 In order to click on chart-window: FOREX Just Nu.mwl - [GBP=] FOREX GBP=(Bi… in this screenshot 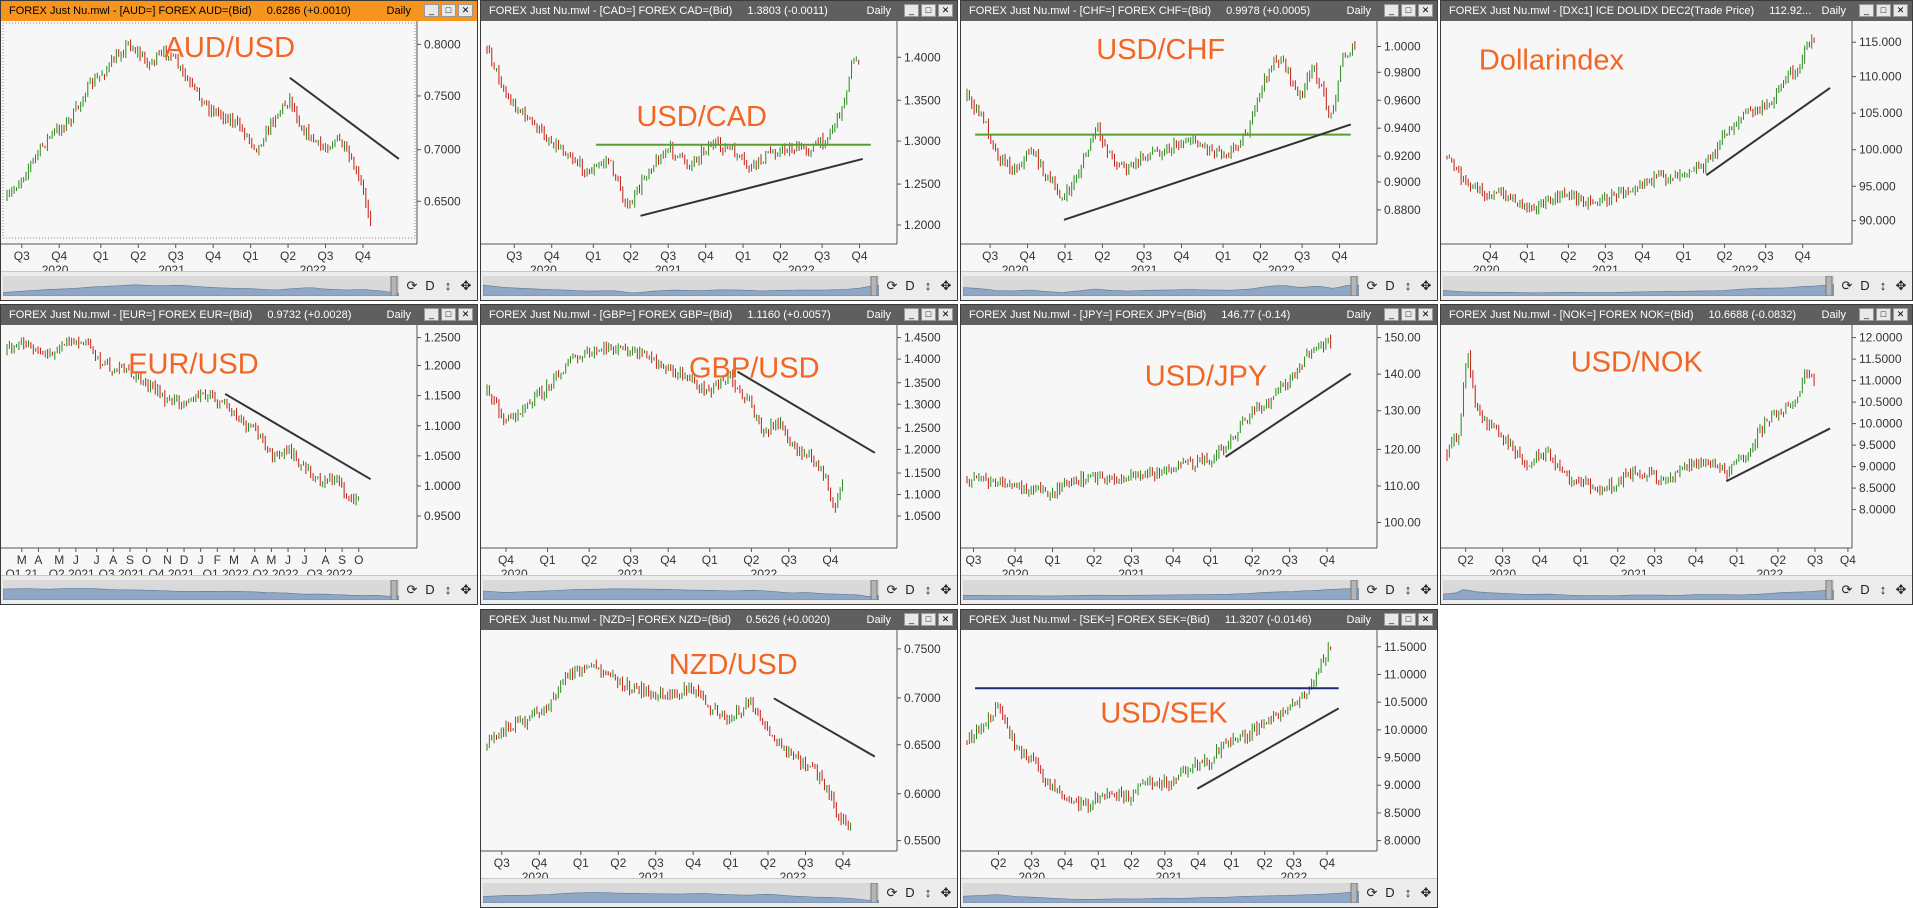, I will do `click(719, 454)`.